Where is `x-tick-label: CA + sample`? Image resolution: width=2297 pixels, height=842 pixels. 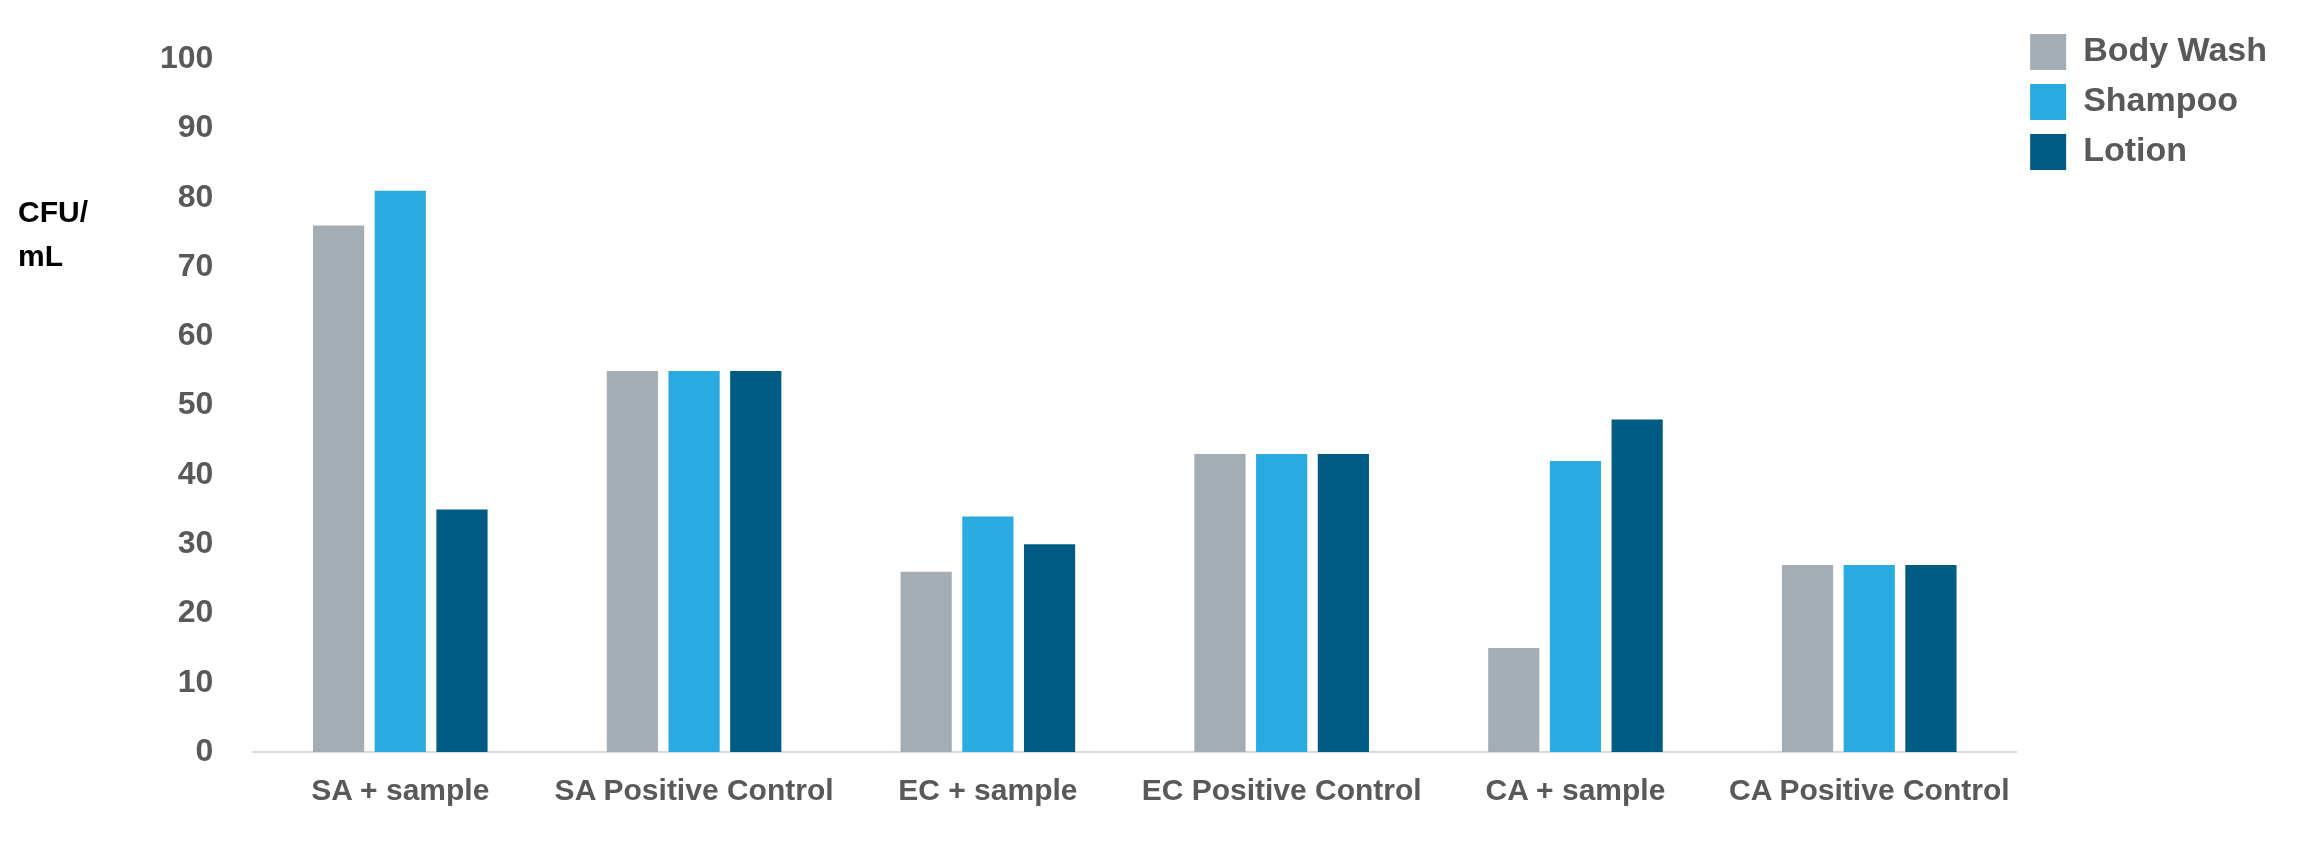
x-tick-label: CA + sample is located at coordinates (1575, 790).